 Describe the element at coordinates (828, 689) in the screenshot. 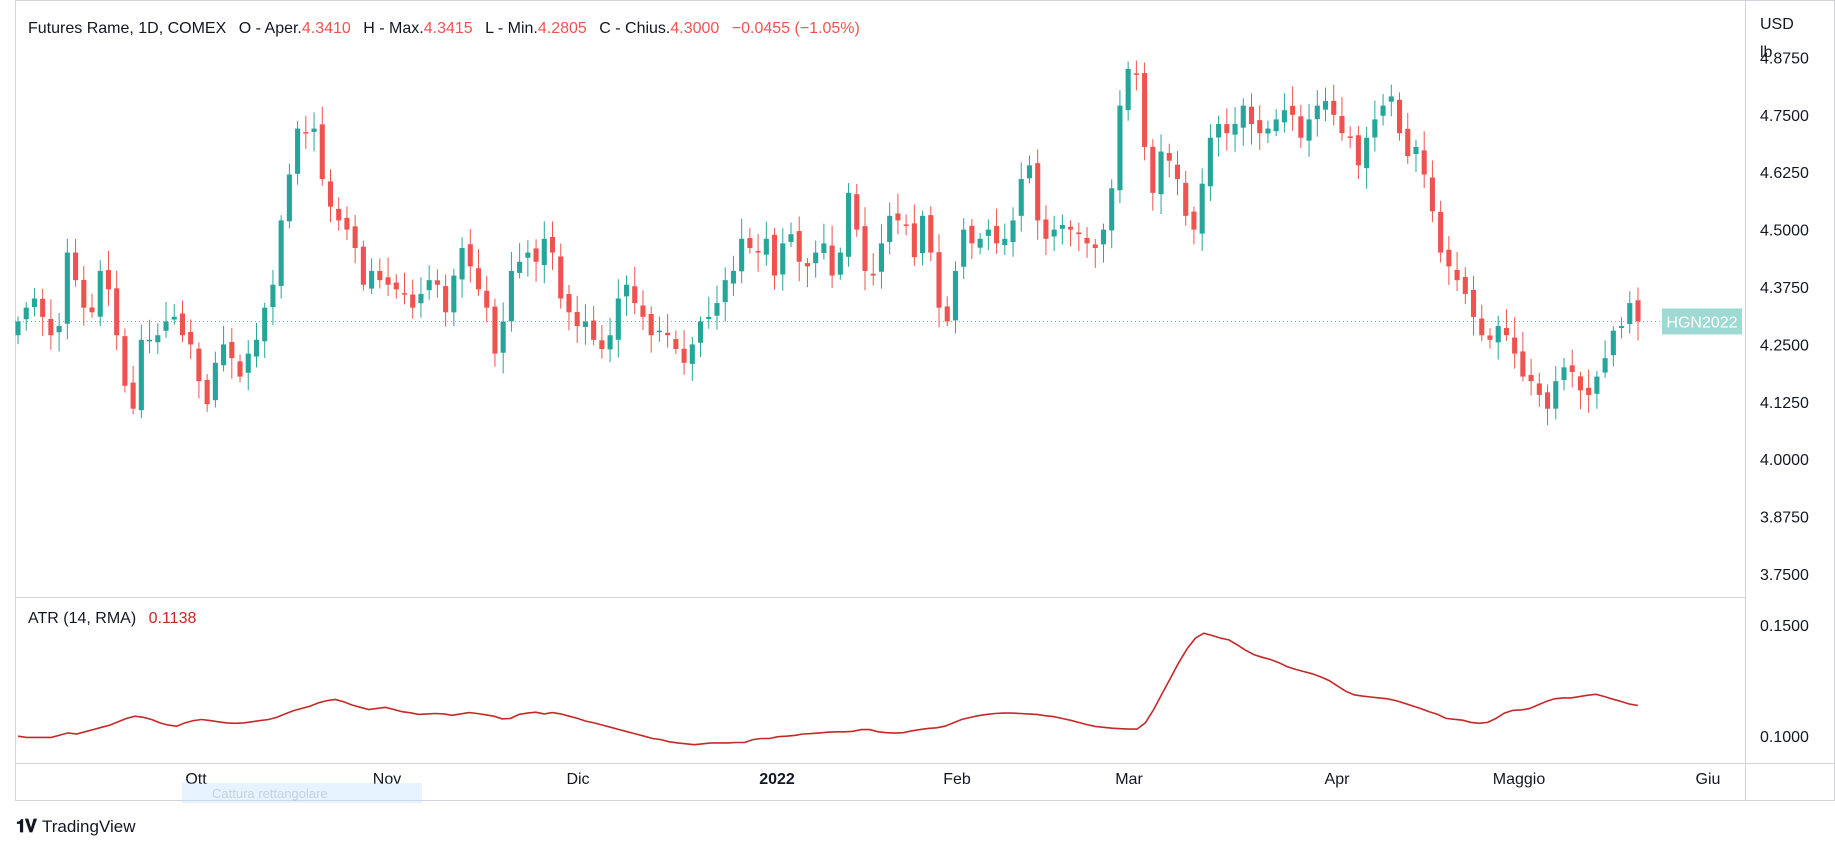

I see `atr-line` at that location.